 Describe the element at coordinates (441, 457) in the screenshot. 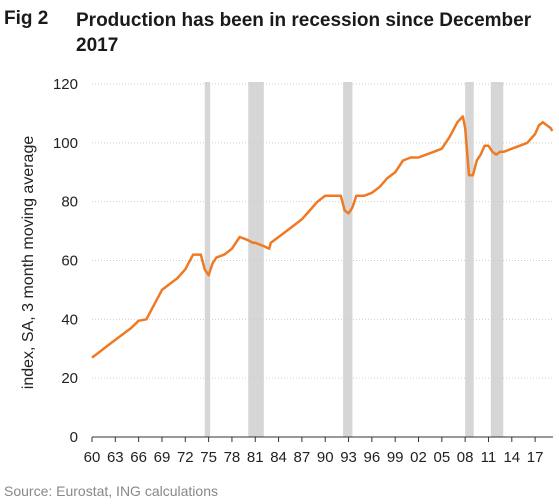

I see `x-tick-label: 05` at that location.